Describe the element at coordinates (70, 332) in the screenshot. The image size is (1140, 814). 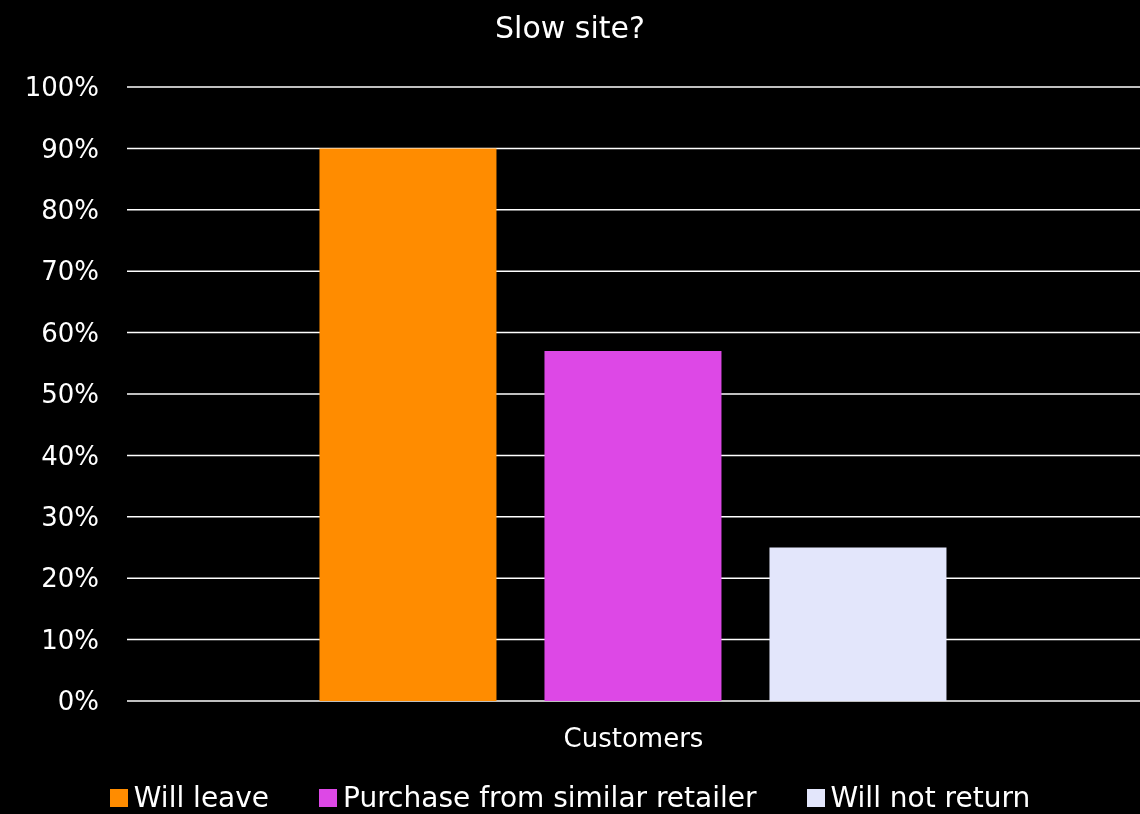
I see `y-tick-label: 60%` at that location.